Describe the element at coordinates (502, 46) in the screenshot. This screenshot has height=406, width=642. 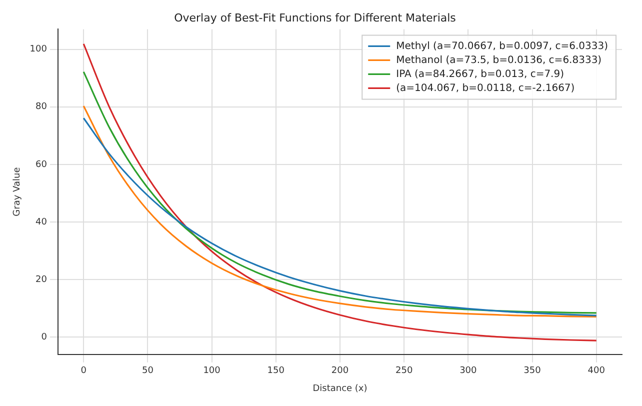
I see `legend-label: Methyl (a=70.0667, b=0.0097, c=6.0333)` at that location.